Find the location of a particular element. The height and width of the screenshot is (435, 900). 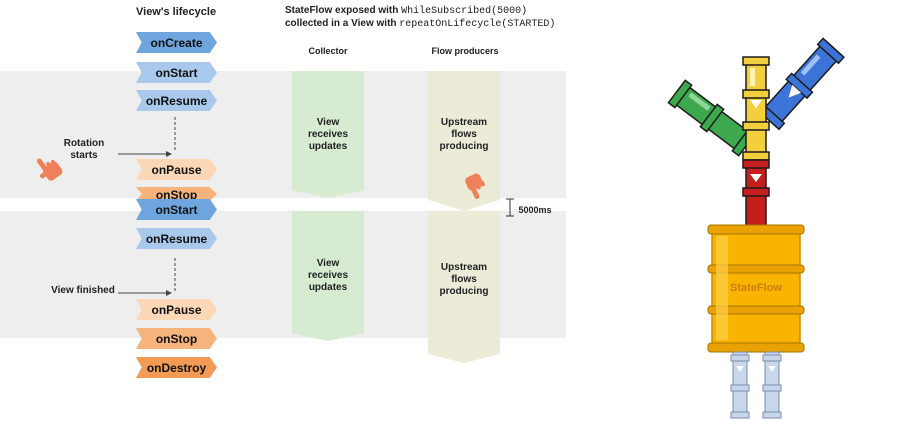

collector-block-1: View receives updates is located at coordinates (328, 134).